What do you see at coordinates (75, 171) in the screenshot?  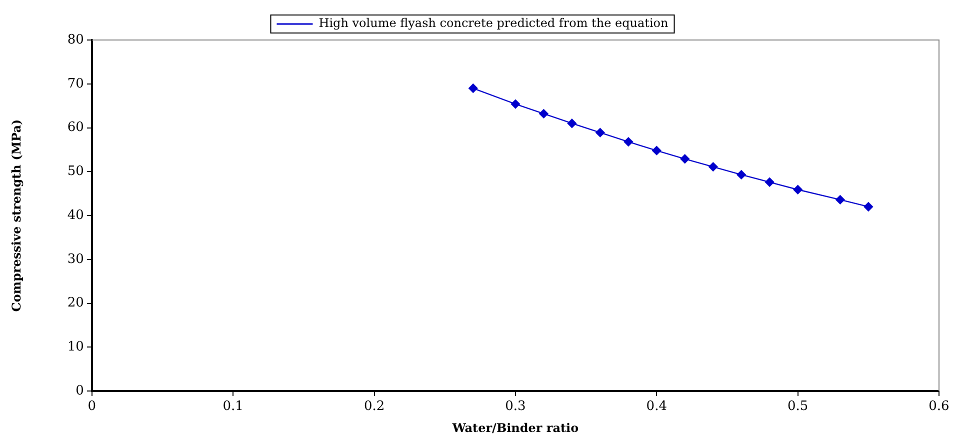 I see `y-tick-label: 50` at bounding box center [75, 171].